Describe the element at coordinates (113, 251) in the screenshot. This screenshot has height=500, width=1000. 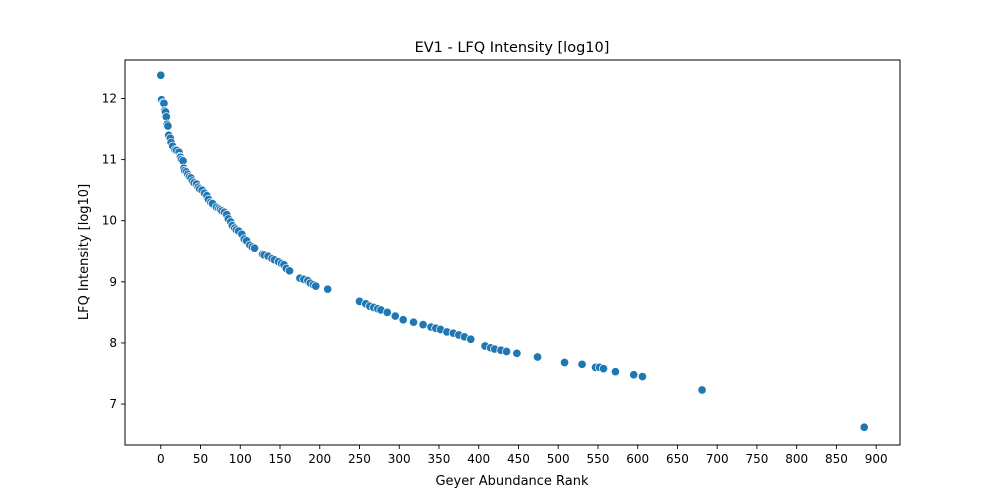
I see `y-axis-ticks: 7 8 9 10 11 12` at that location.